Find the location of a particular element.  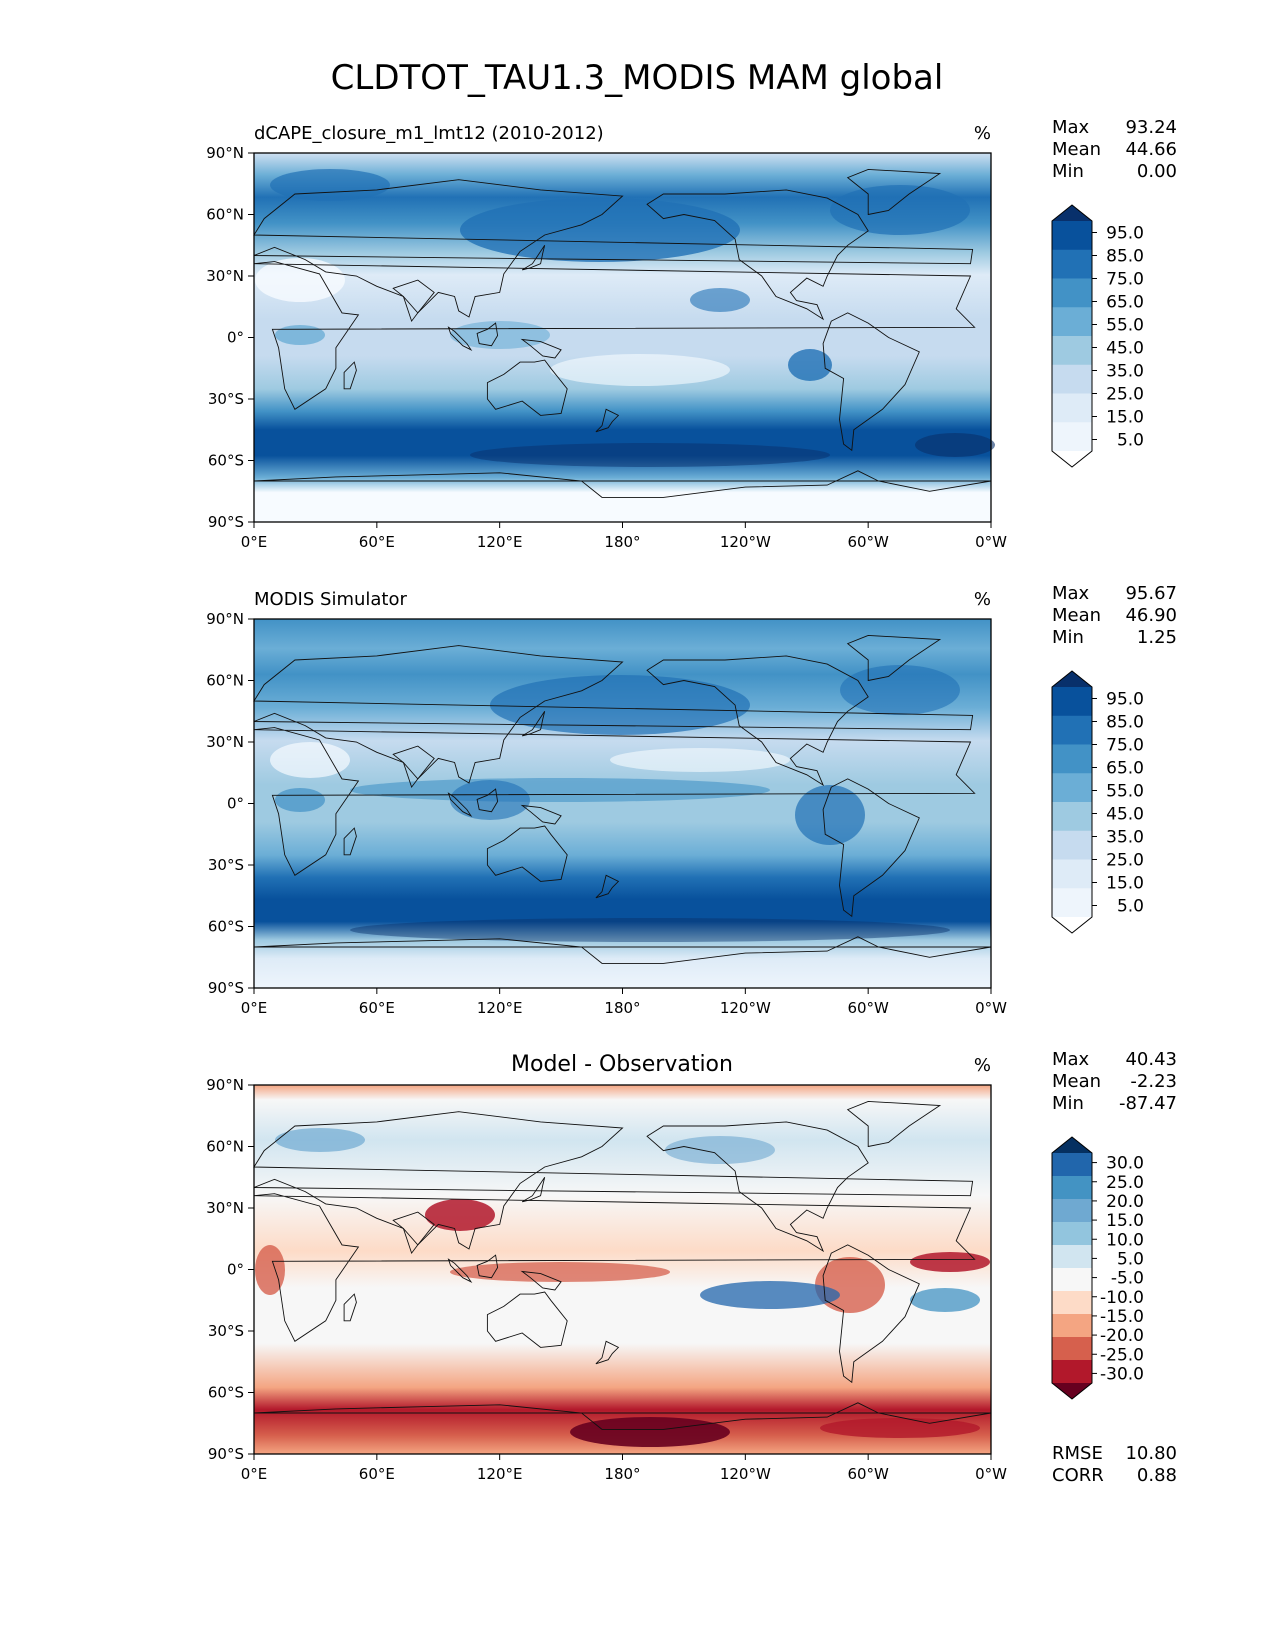

stat-value: -2.23 is located at coordinates (1153, 1081).